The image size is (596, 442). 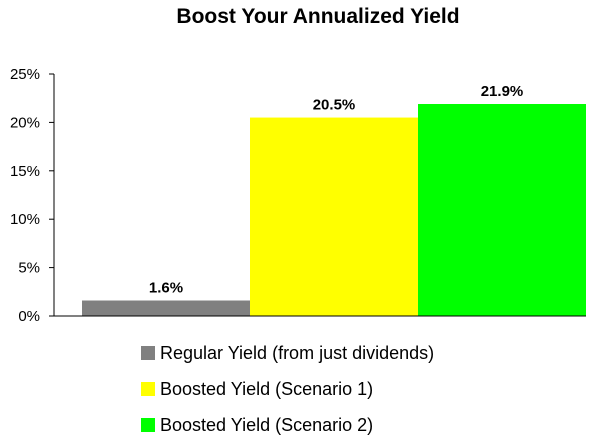 What do you see at coordinates (334, 105) in the screenshot?
I see `data-label-2: 20.5%` at bounding box center [334, 105].